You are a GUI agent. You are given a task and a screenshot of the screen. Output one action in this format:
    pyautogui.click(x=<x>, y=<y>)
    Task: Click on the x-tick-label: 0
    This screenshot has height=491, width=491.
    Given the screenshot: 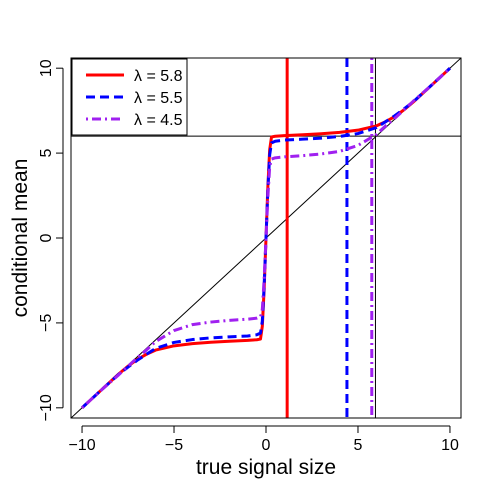 What is the action you would take?
    pyautogui.click(x=266, y=445)
    